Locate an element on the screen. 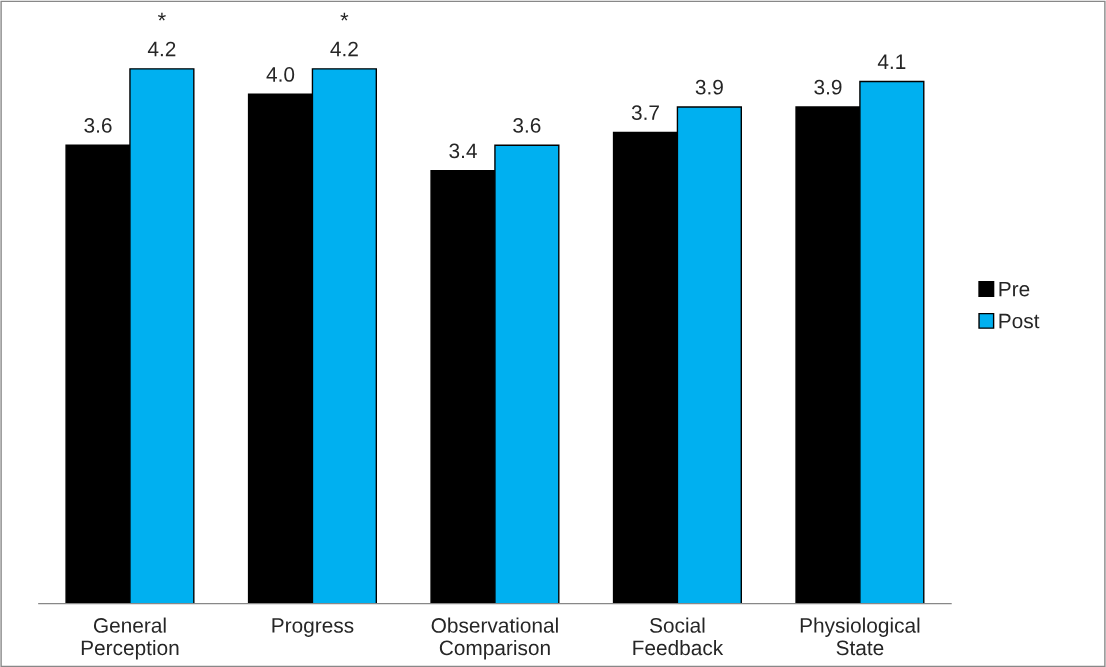  x-tick-label: Observational Comparison is located at coordinates (494, 638).